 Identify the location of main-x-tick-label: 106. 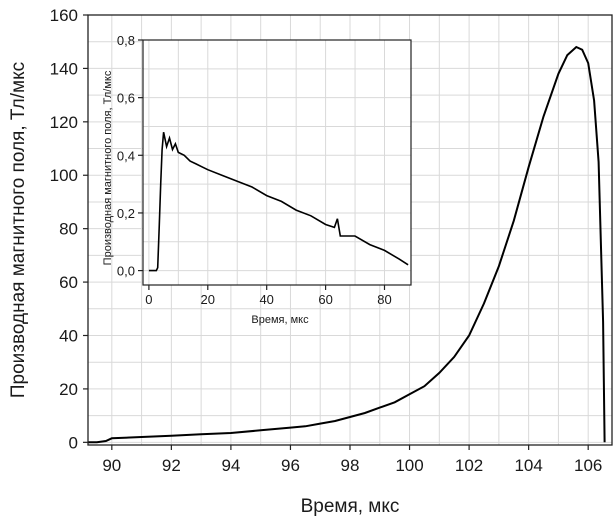
(588, 465).